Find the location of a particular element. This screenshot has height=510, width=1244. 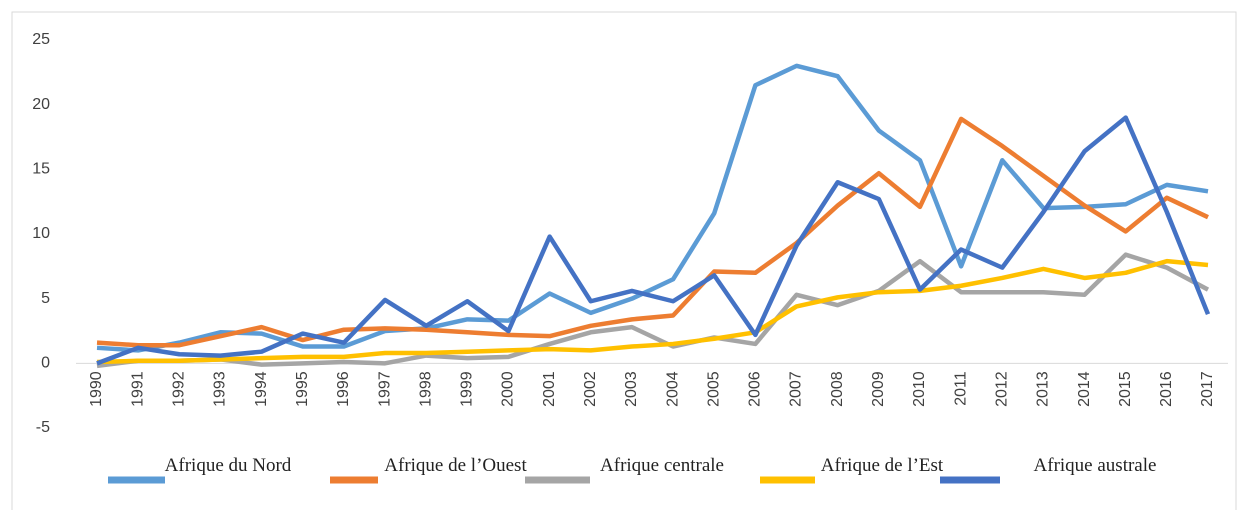

legend-label: Afrique australe is located at coordinates (1095, 465).